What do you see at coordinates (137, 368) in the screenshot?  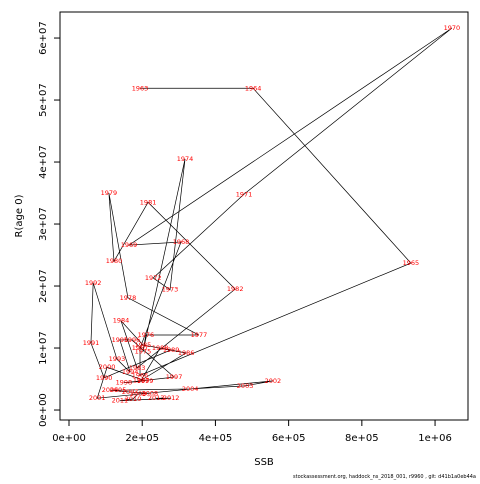 I see `year-label: 1983` at bounding box center [137, 368].